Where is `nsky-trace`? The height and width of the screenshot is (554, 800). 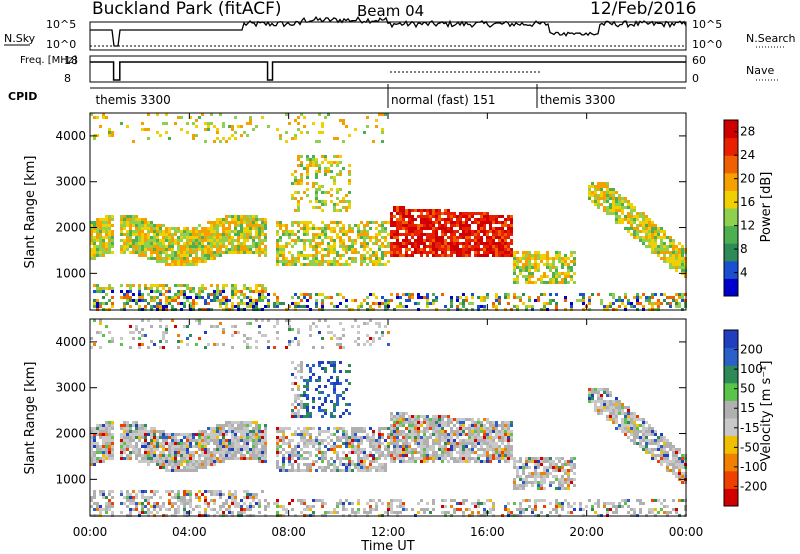
nsky-trace is located at coordinates (388, 31).